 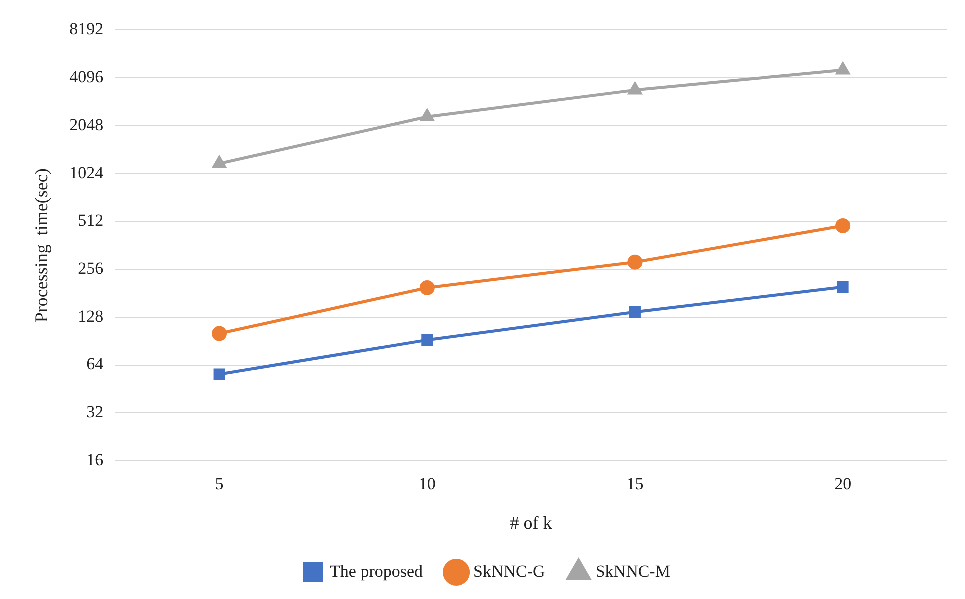 What do you see at coordinates (91, 268) in the screenshot?
I see `y-tick-label: 256` at bounding box center [91, 268].